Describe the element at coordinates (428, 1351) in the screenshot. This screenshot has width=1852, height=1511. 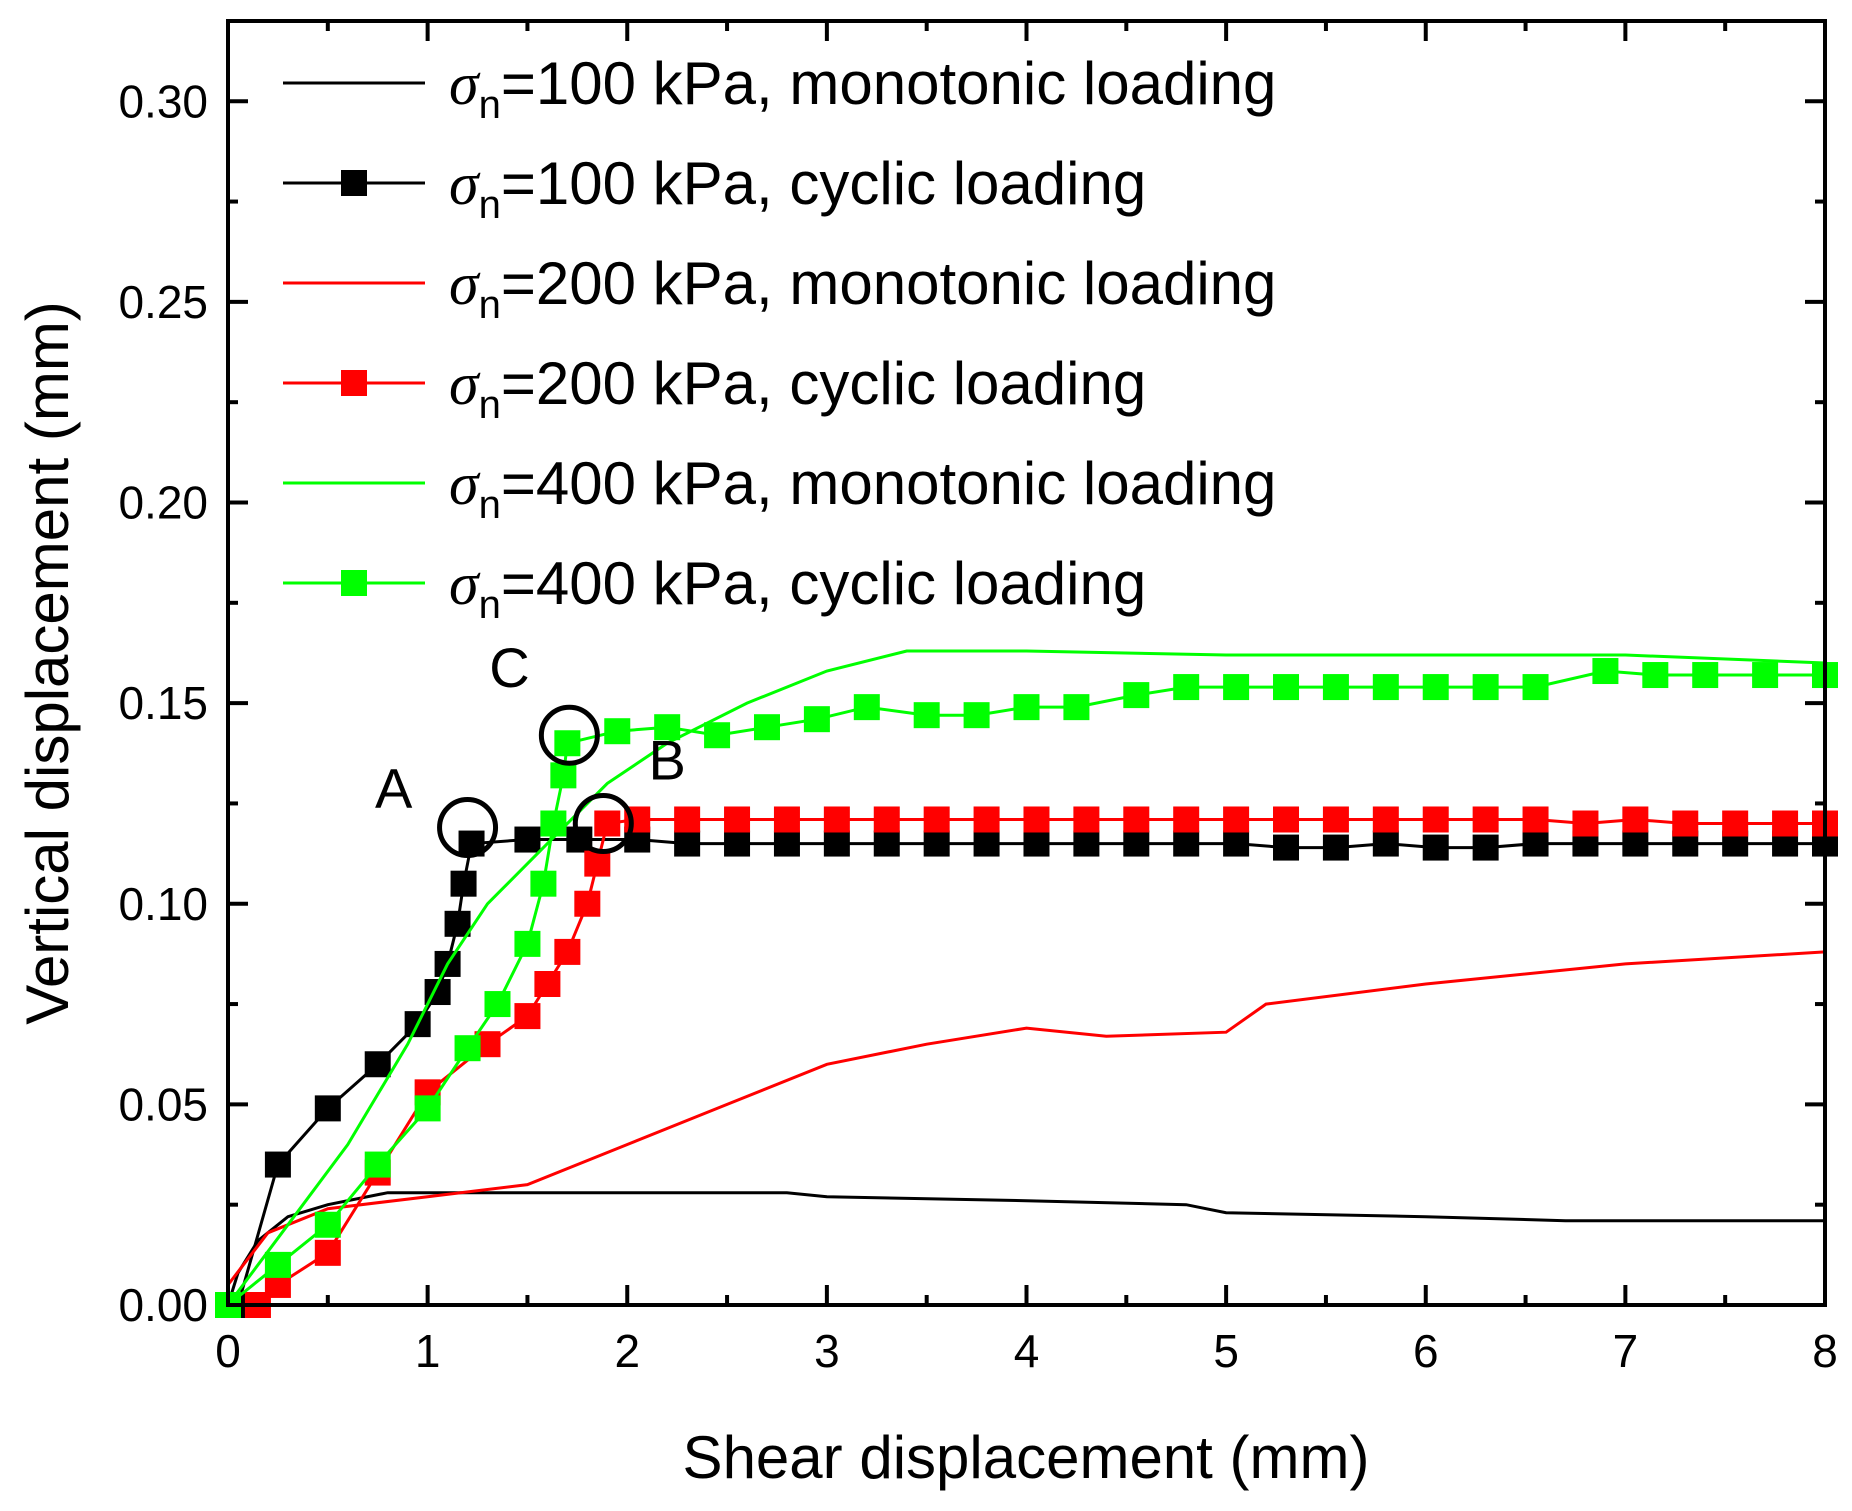
I see `x-tick-label: 1` at that location.